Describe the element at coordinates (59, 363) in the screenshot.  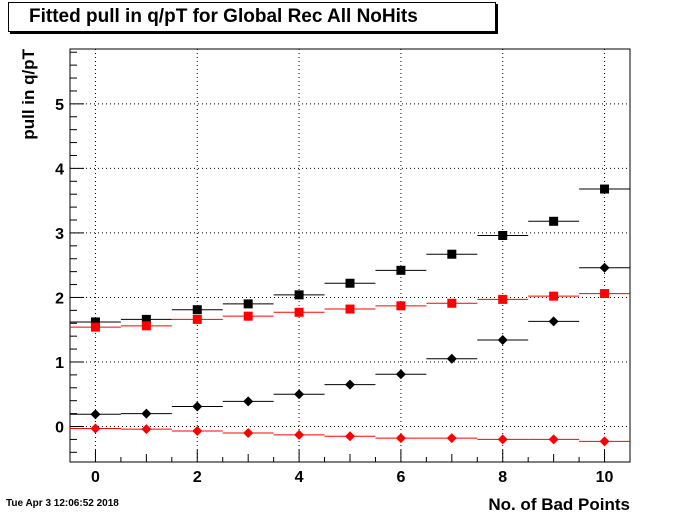
I see `y-tick-label: 1` at that location.